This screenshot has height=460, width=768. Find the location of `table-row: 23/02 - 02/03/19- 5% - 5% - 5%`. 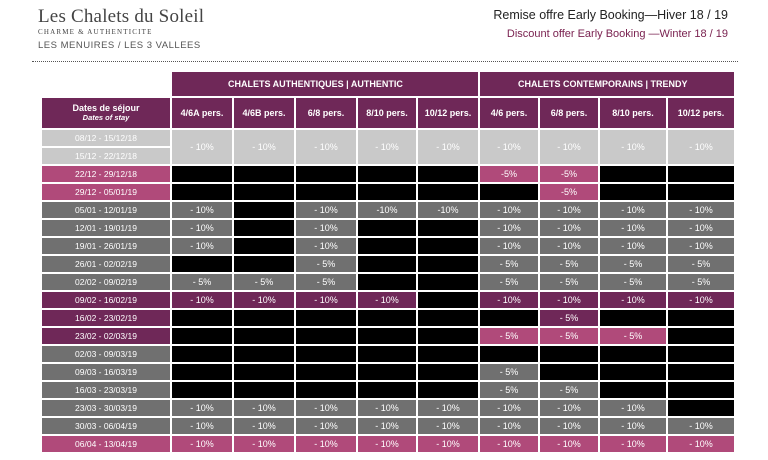

table-row: 23/02 - 02/03/19- 5% - 5% - 5% is located at coordinates (388, 336).